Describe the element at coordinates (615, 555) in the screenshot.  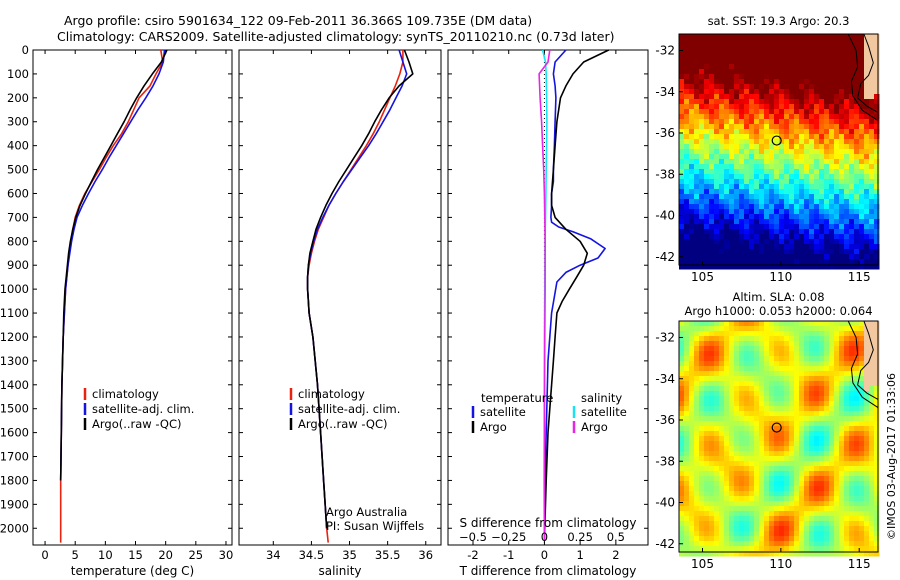
I see `xtick-label: 2` at that location.